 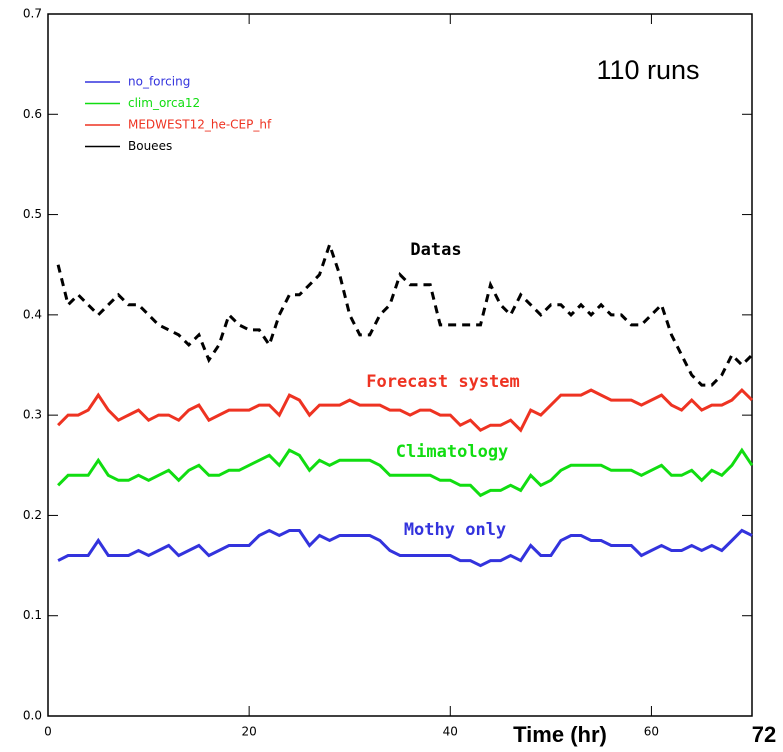 What do you see at coordinates (651, 732) in the screenshot?
I see `x-tick-label: 60` at bounding box center [651, 732].